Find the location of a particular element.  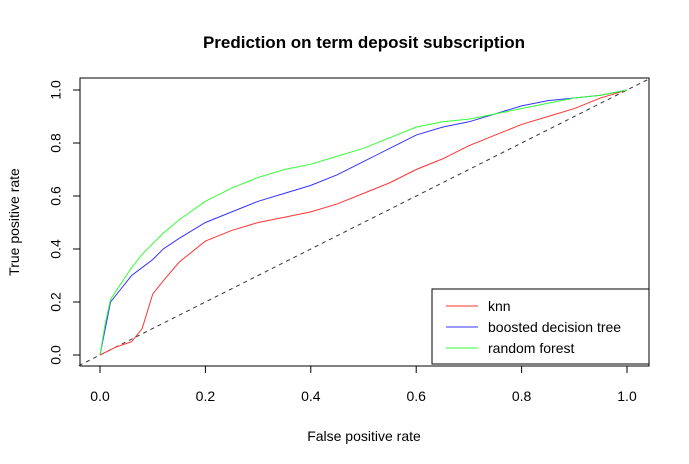

legend: knn boosted decision tree random forest is located at coordinates (540, 326).